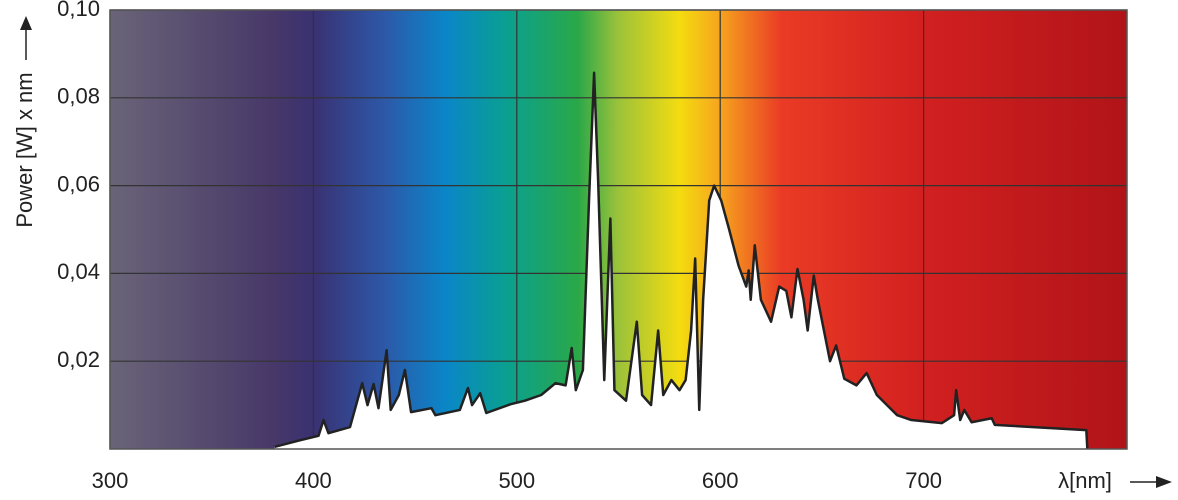 The height and width of the screenshot is (500, 1178). What do you see at coordinates (1164, 482) in the screenshot?
I see `x-arrow-head` at bounding box center [1164, 482].